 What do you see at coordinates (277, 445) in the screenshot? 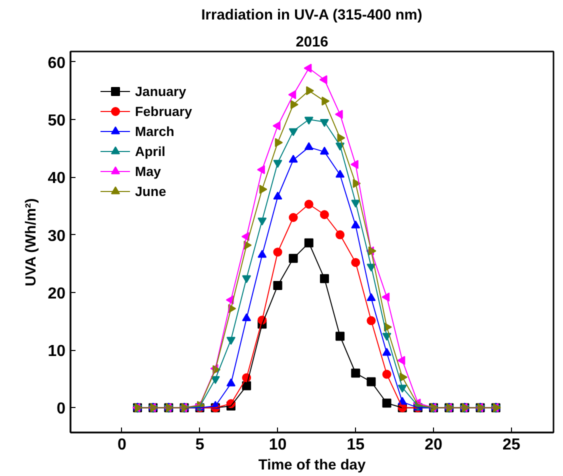
I see `x-tick-label: 10` at bounding box center [277, 445].